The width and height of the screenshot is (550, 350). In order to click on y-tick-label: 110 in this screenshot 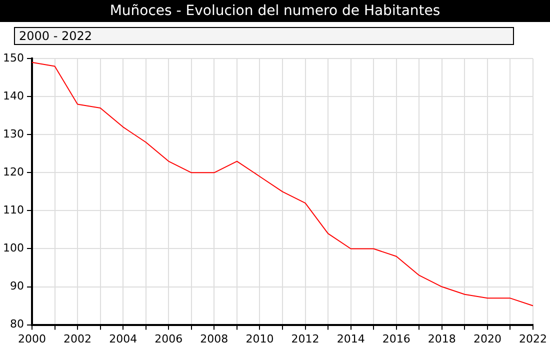, I will do `click(13, 210)`.